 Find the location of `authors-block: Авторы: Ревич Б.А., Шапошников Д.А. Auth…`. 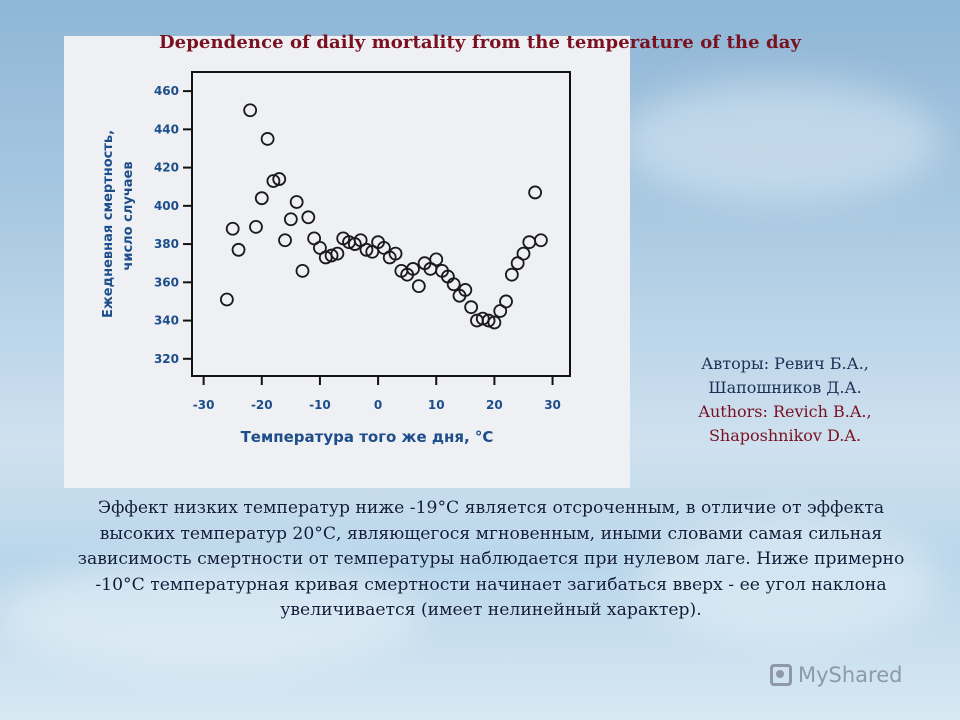

authors-block: Авторы: Ревич Б.А., Шапошников Д.А. Auth… is located at coordinates (785, 400).